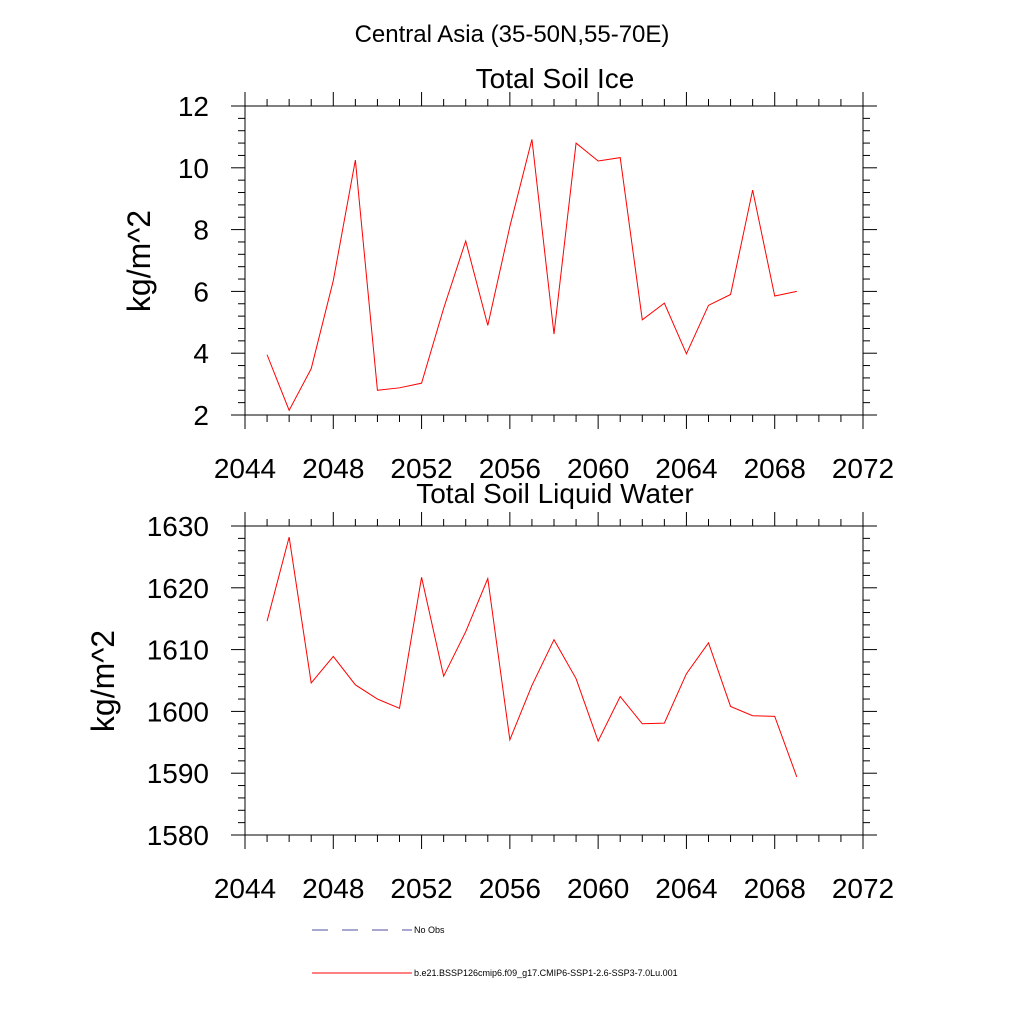  Describe the element at coordinates (201, 291) in the screenshot. I see `y-tick-label: 6` at that location.